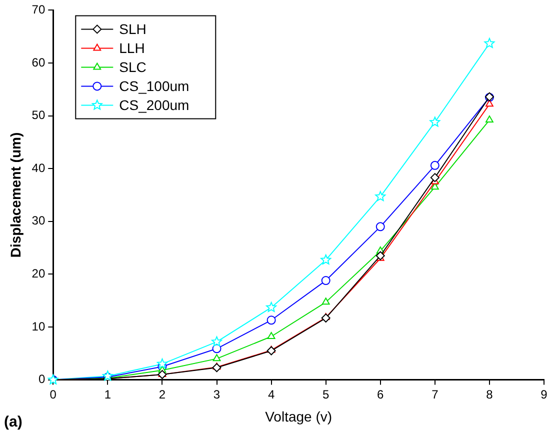 This screenshot has width=558, height=434. Describe the element at coordinates (132, 48) in the screenshot. I see `legend-label: LLH` at that location.